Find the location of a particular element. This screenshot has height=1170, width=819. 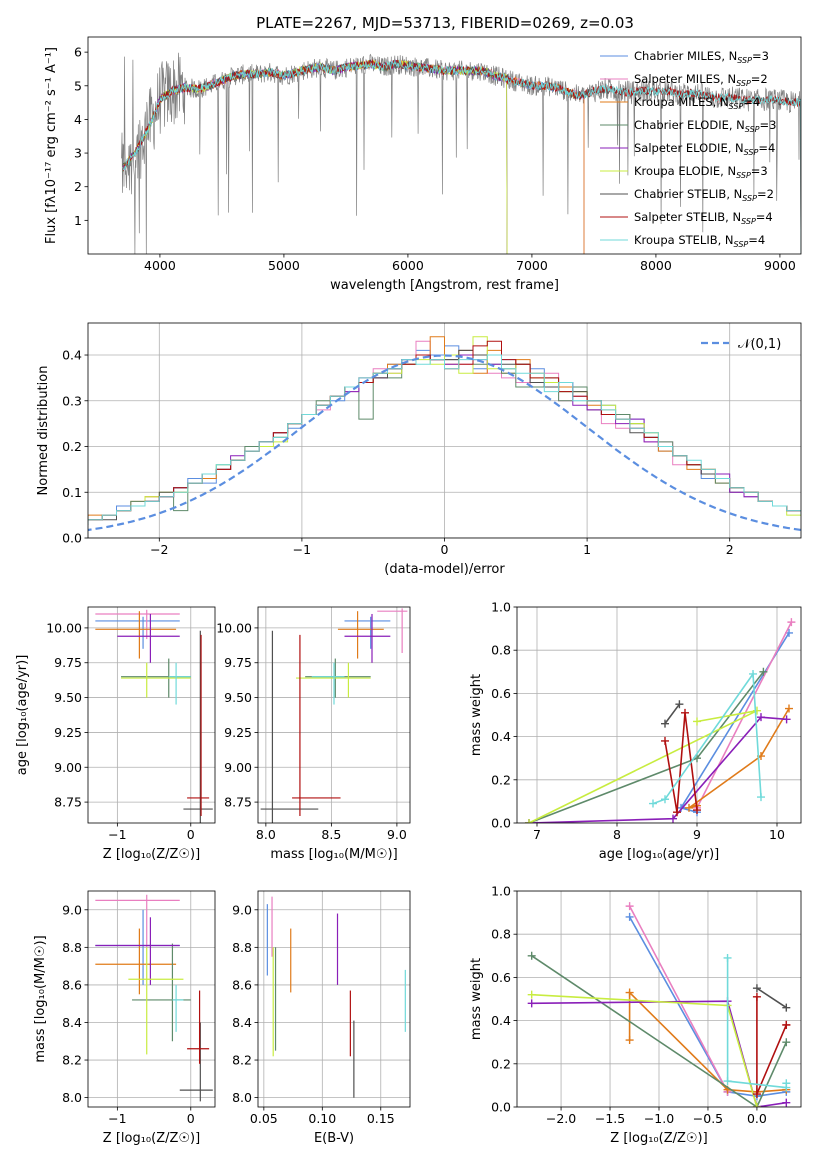

y-tick-label: 1.0 is located at coordinates (501, 891).